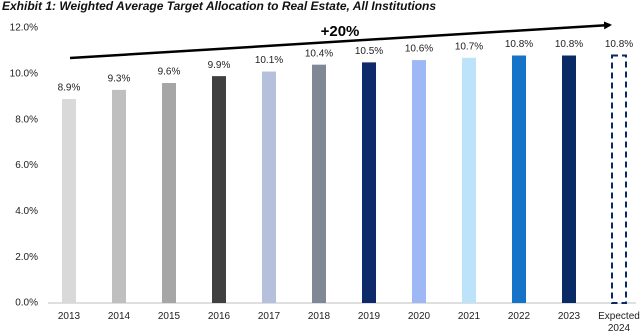  Describe the element at coordinates (169, 72) in the screenshot. I see `value-label: 9.6%` at that location.